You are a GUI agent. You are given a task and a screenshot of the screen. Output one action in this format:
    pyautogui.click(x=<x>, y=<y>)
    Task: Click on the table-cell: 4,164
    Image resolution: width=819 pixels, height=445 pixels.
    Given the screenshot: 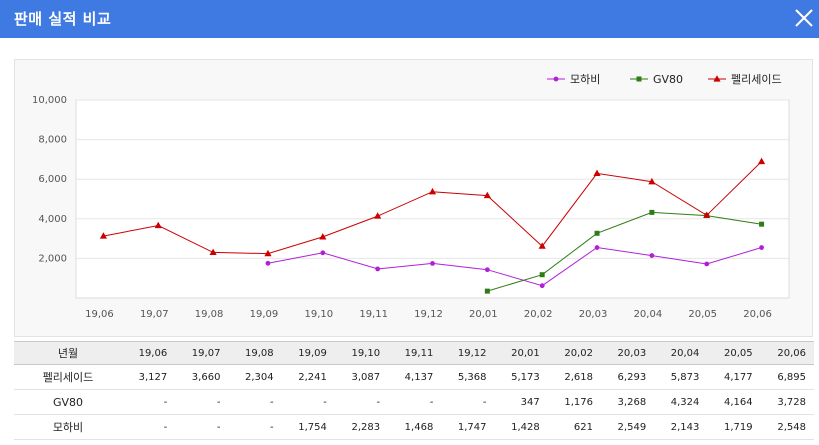 What is the action you would take?
    pyautogui.click(x=734, y=402)
    